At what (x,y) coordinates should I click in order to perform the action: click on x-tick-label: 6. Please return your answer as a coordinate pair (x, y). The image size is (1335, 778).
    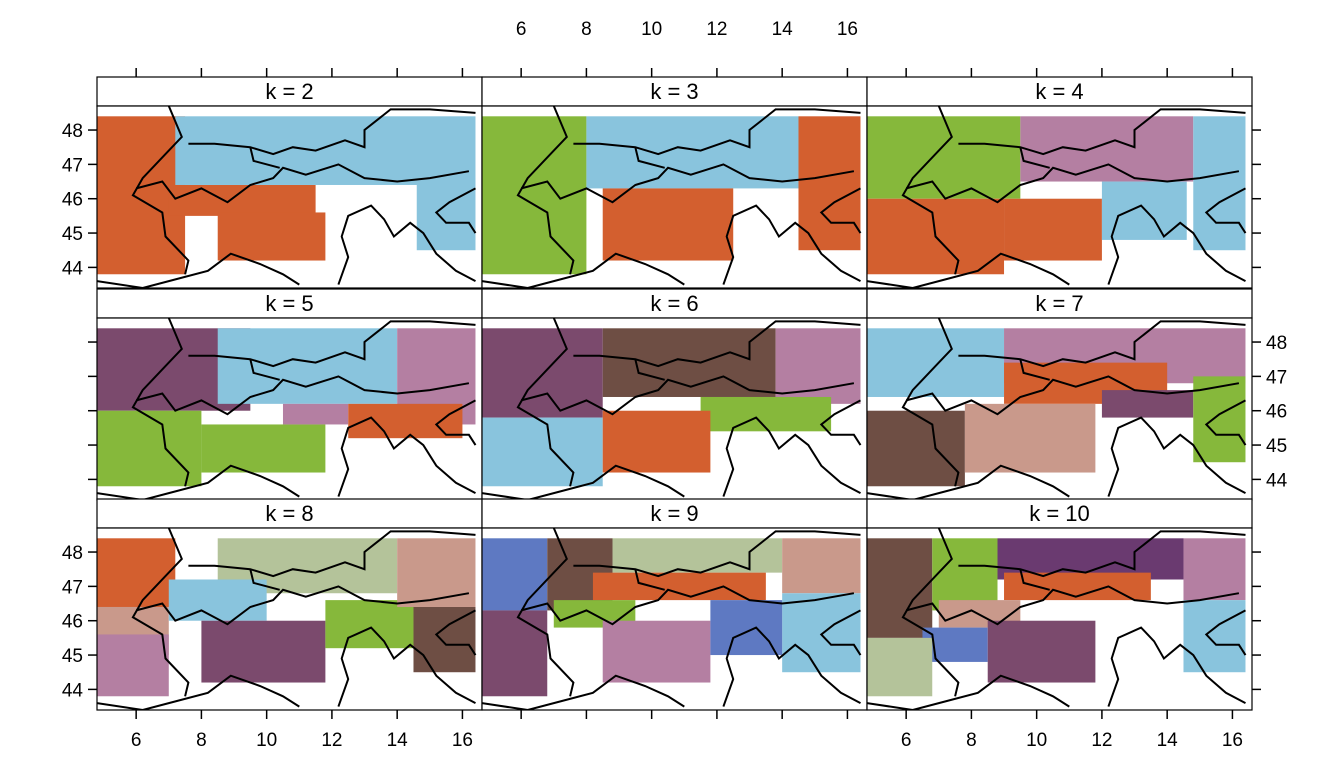
    Looking at the image, I should click on (136, 740).